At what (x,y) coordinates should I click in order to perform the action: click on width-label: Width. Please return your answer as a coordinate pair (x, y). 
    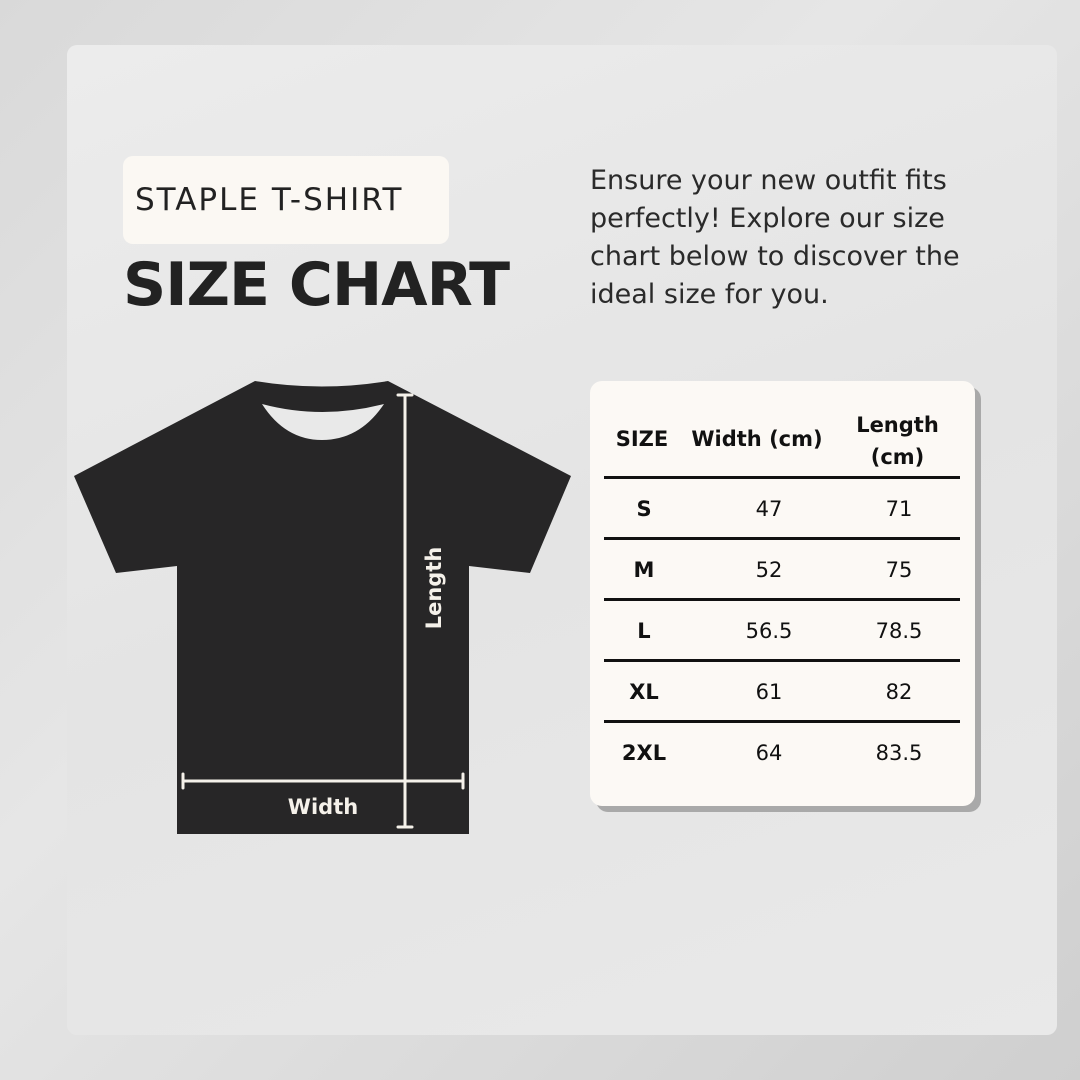
    Looking at the image, I should click on (323, 807).